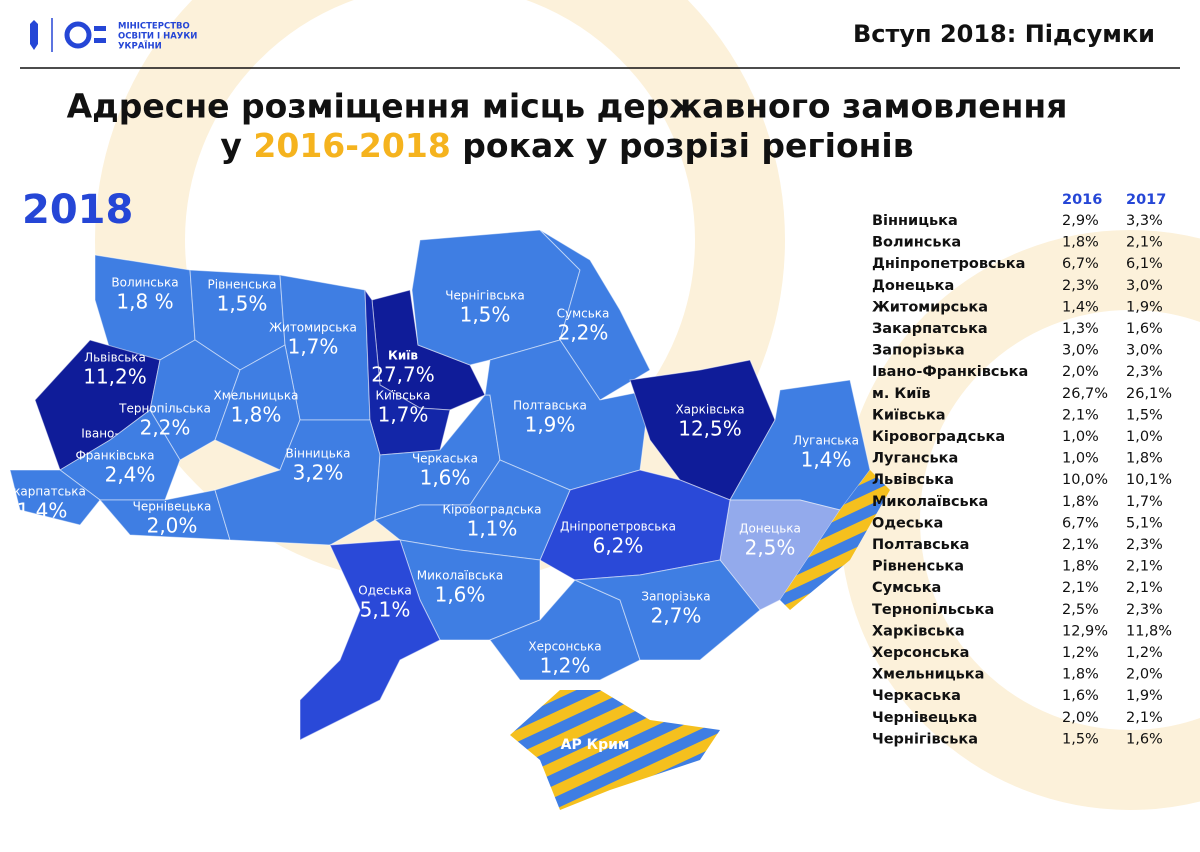 Image resolution: width=1200 pixels, height=852 pixels. Describe the element at coordinates (930, 502) in the screenshot. I see `table-cell: Миколаївська` at that location.